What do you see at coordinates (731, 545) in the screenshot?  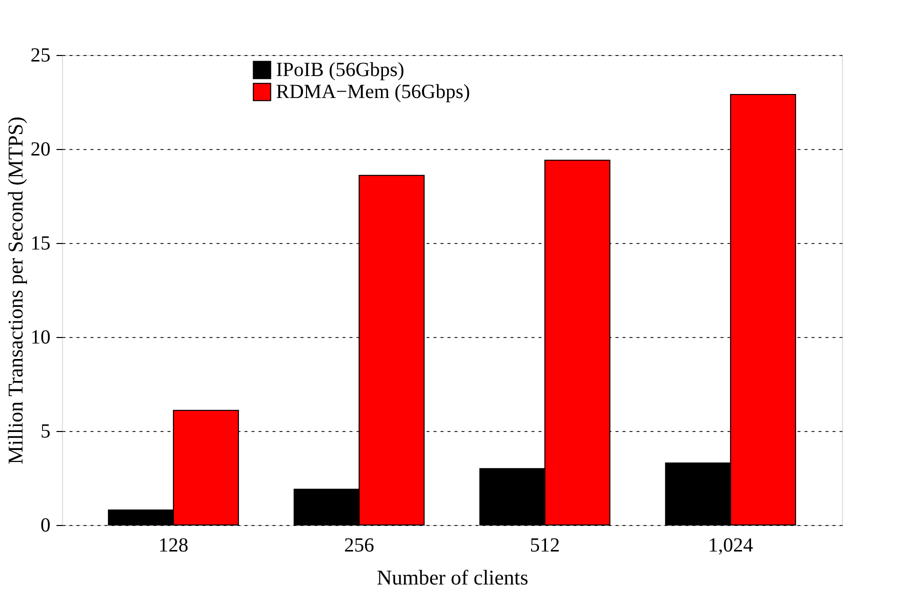 I see `x-tick-label: 1,024` at bounding box center [731, 545].